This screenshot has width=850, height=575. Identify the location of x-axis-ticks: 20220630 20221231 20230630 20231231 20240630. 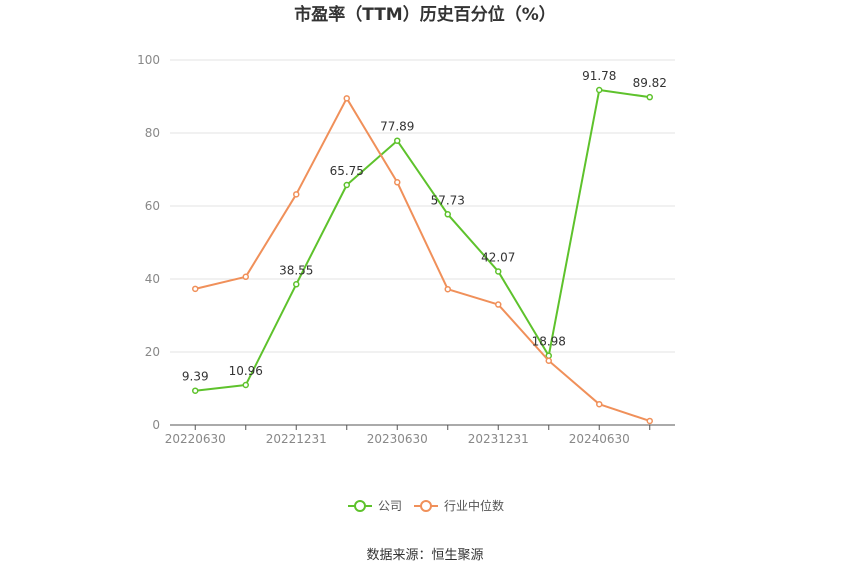
(408, 435).